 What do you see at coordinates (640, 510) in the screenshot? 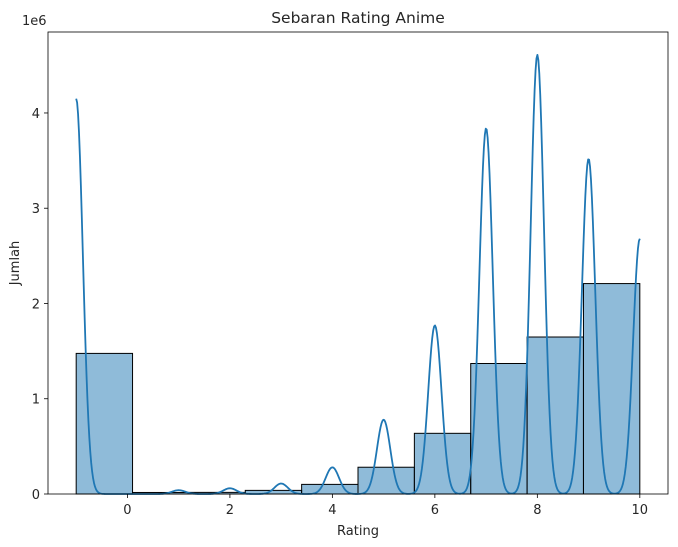
I see `x-tick-label: 10` at bounding box center [640, 510].